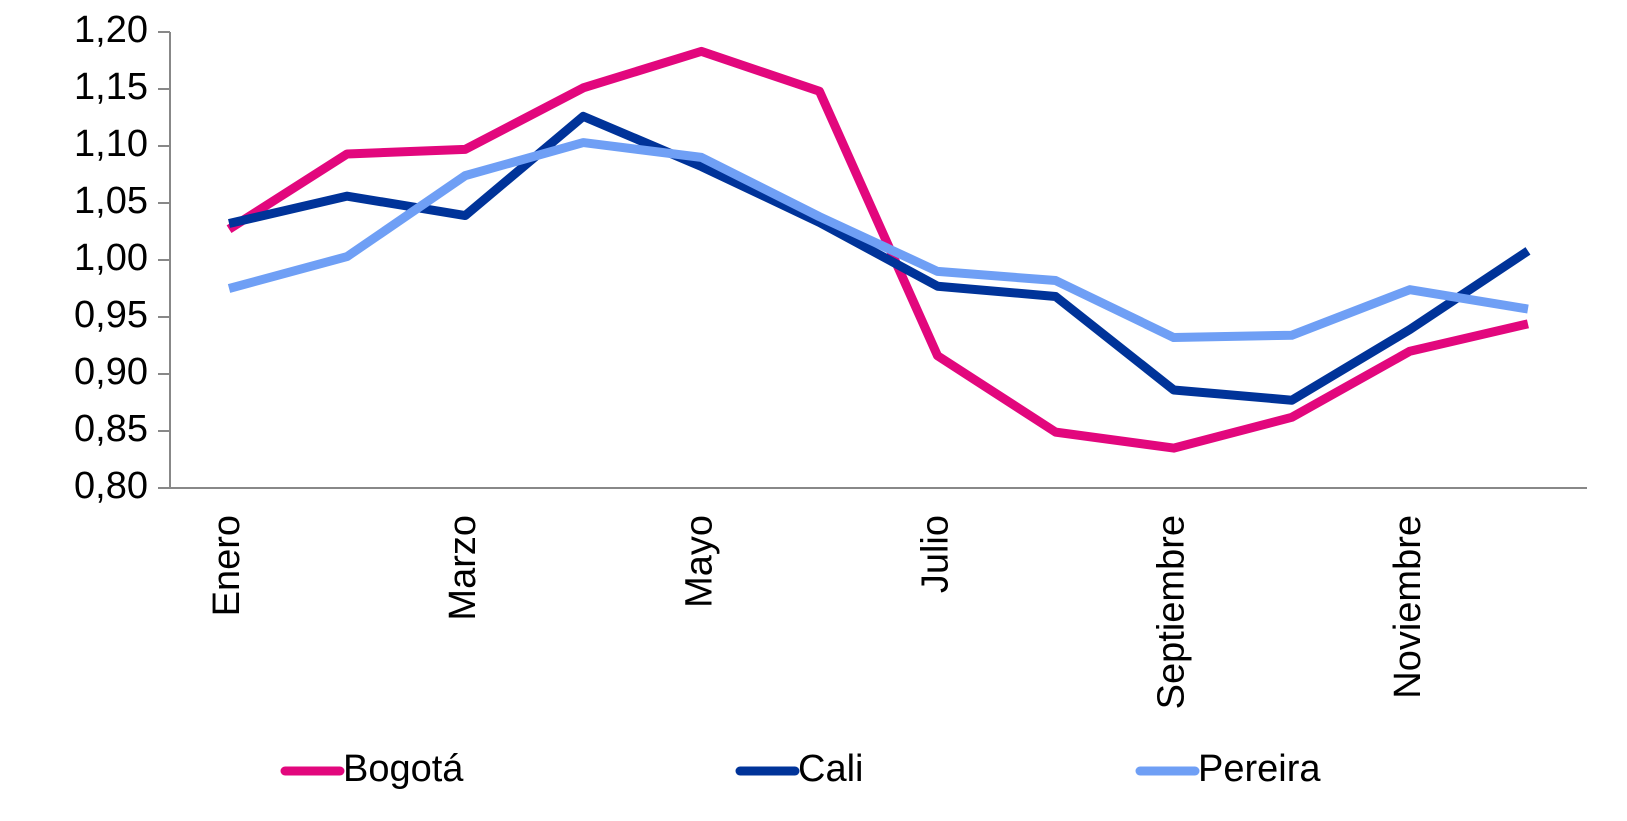  What do you see at coordinates (111, 87) in the screenshot?
I see `y-tick-label: 1,15` at bounding box center [111, 87].